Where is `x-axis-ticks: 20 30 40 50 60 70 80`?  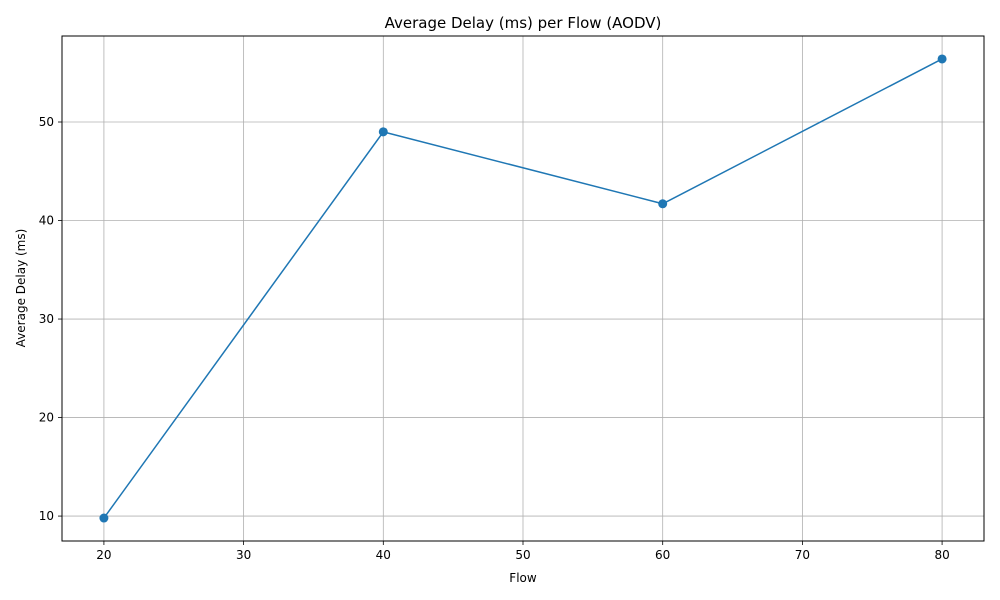 x-axis-ticks: 20 30 40 50 60 70 80 is located at coordinates (523, 551).